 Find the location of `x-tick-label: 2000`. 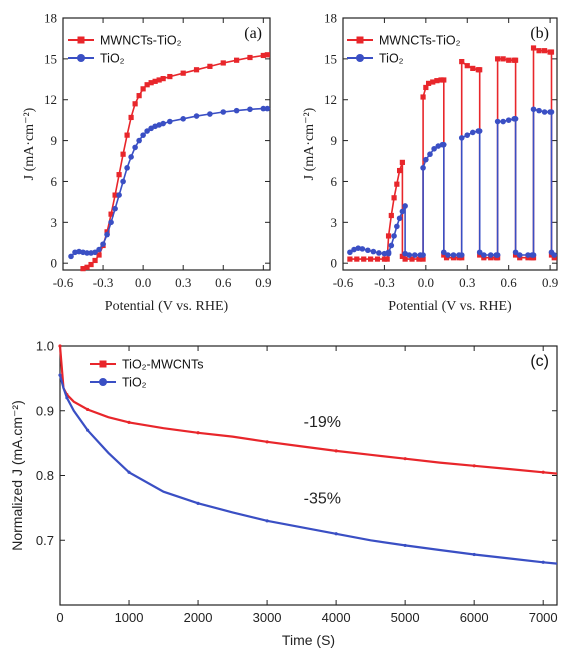

x-tick-label: 2000 is located at coordinates (198, 617).